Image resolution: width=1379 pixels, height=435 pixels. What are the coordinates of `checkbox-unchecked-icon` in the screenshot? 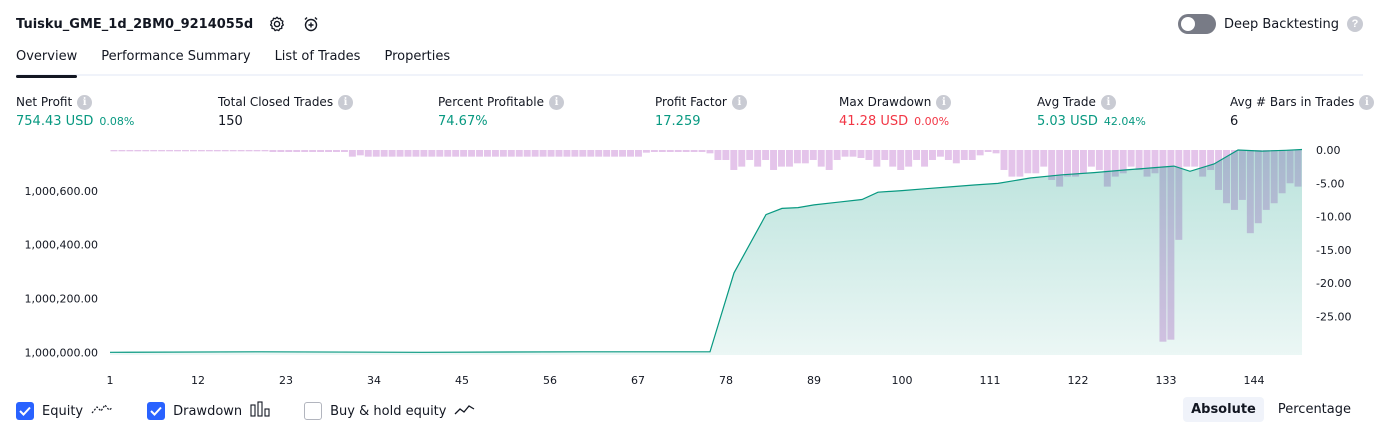 It's located at (313, 411).